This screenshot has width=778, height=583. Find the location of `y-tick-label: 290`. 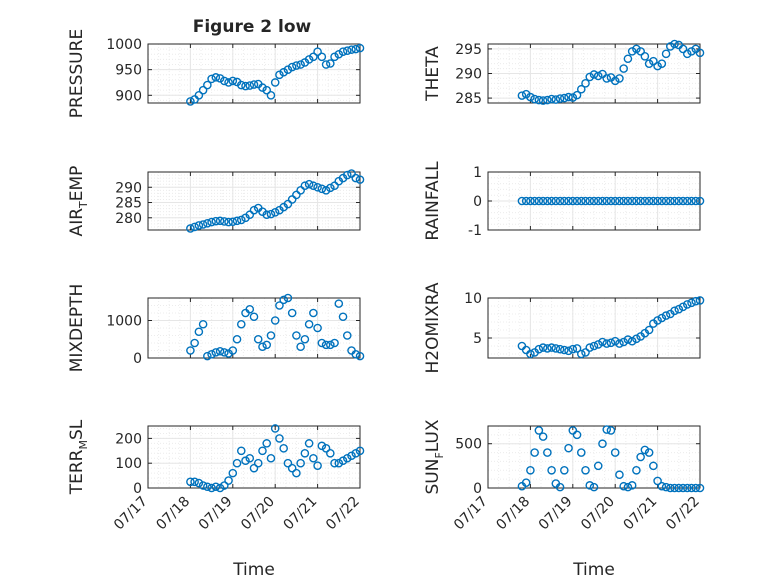

y-tick-label: 290 is located at coordinates (468, 75).